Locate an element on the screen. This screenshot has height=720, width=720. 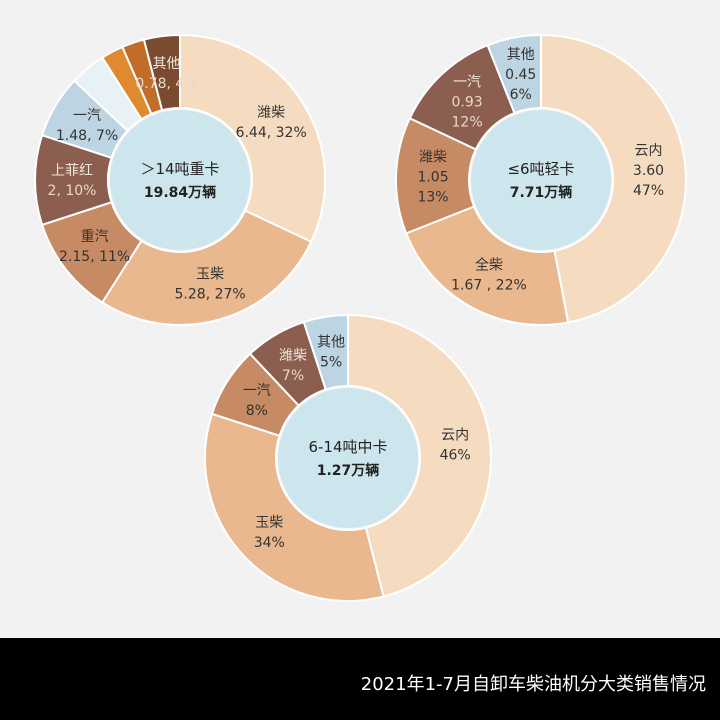
center-total: 7.71万辆 is located at coordinates (541, 192).